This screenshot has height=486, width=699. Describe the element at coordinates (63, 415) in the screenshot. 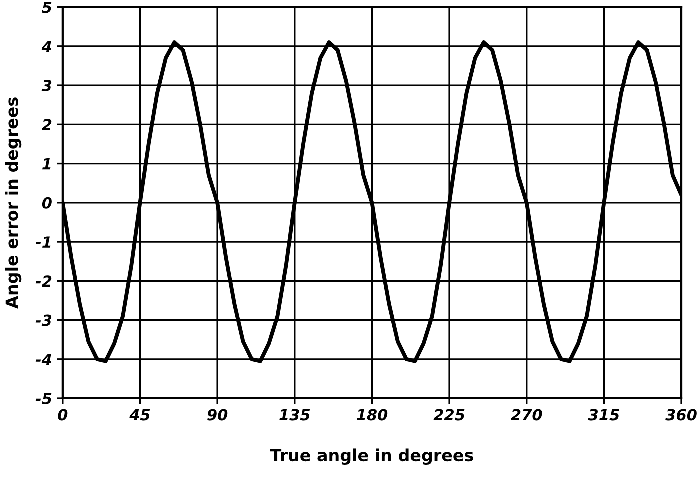

I see `x-tick-label: 0` at that location.